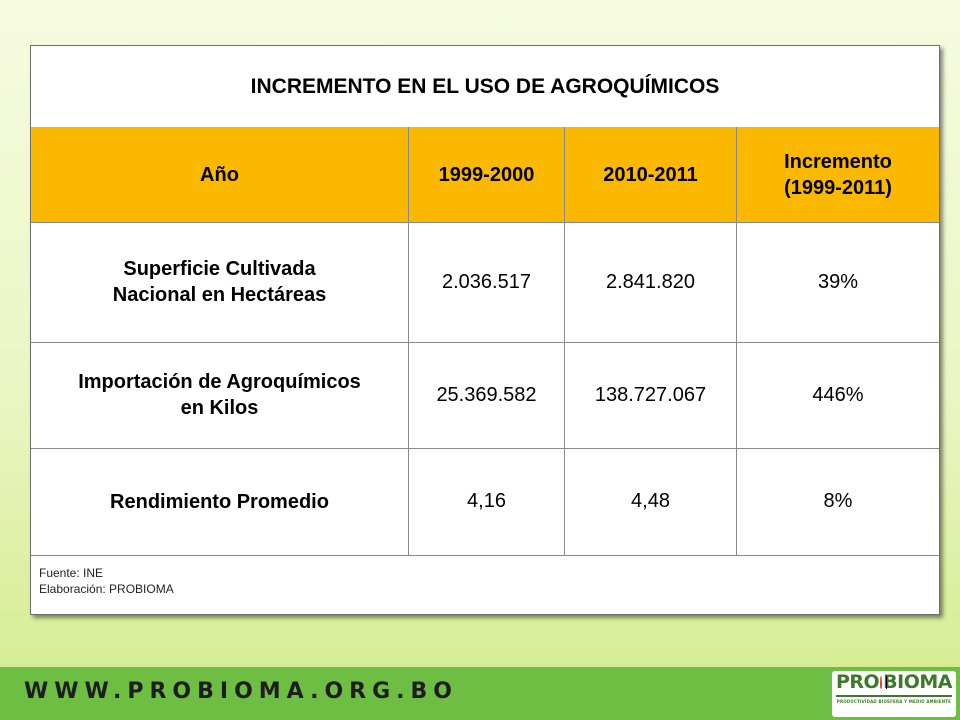  Describe the element at coordinates (485, 584) in the screenshot. I see `table-footnote: Fuente: INE Elaboración: PROBIOMA` at that location.